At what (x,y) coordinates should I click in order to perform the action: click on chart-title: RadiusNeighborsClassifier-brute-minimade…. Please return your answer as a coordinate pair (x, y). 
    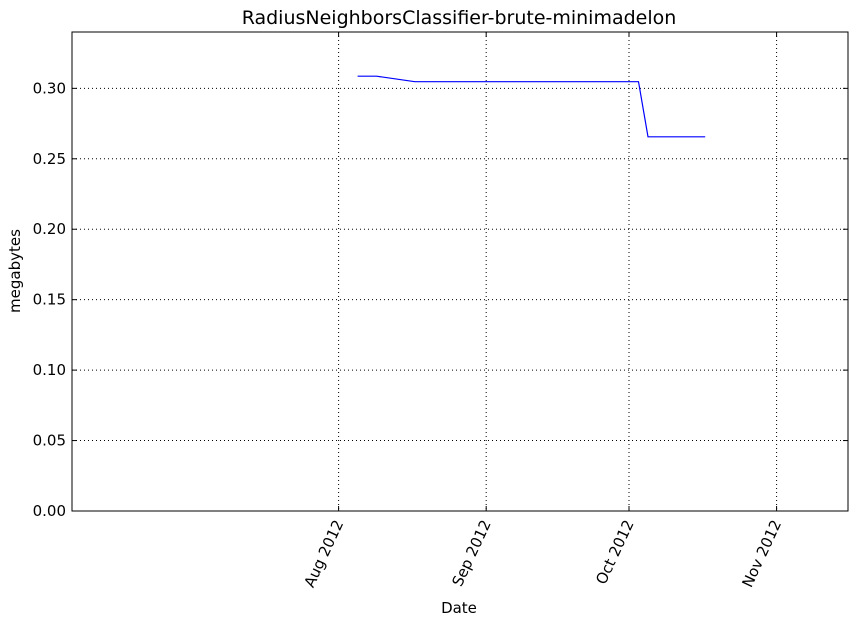
    Looking at the image, I should click on (459, 18).